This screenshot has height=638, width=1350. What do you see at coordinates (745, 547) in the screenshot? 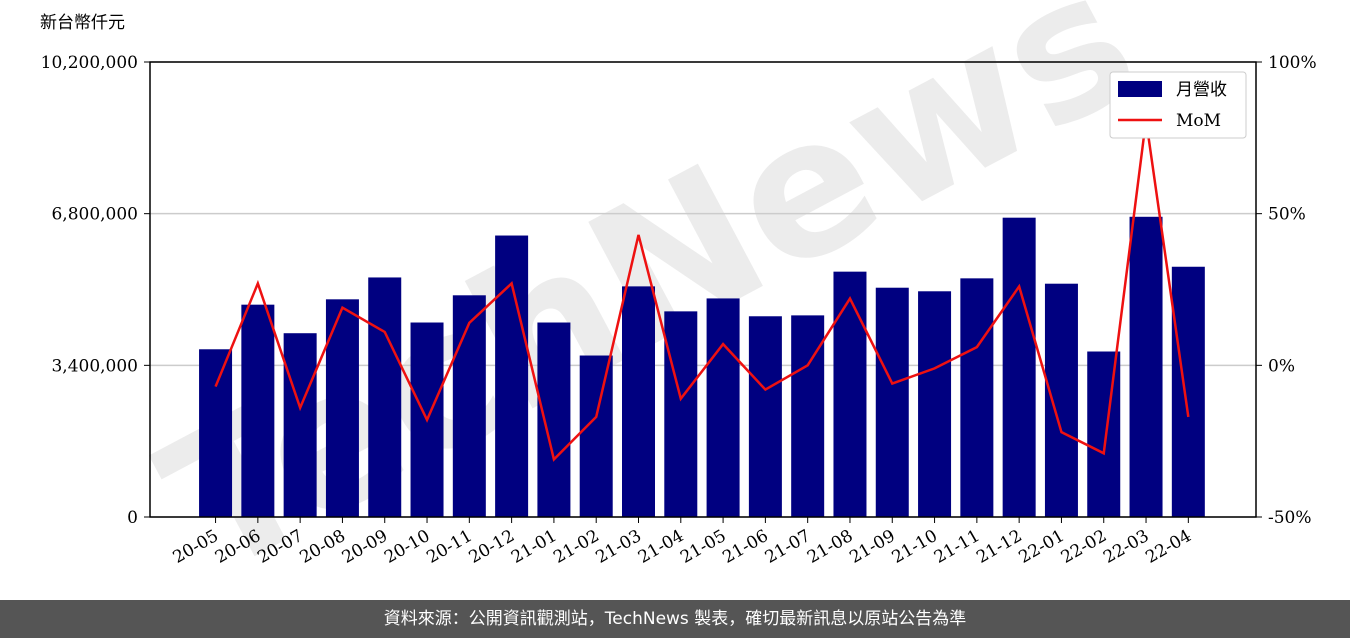
I see `x-tick-label: 21-06` at bounding box center [745, 547].